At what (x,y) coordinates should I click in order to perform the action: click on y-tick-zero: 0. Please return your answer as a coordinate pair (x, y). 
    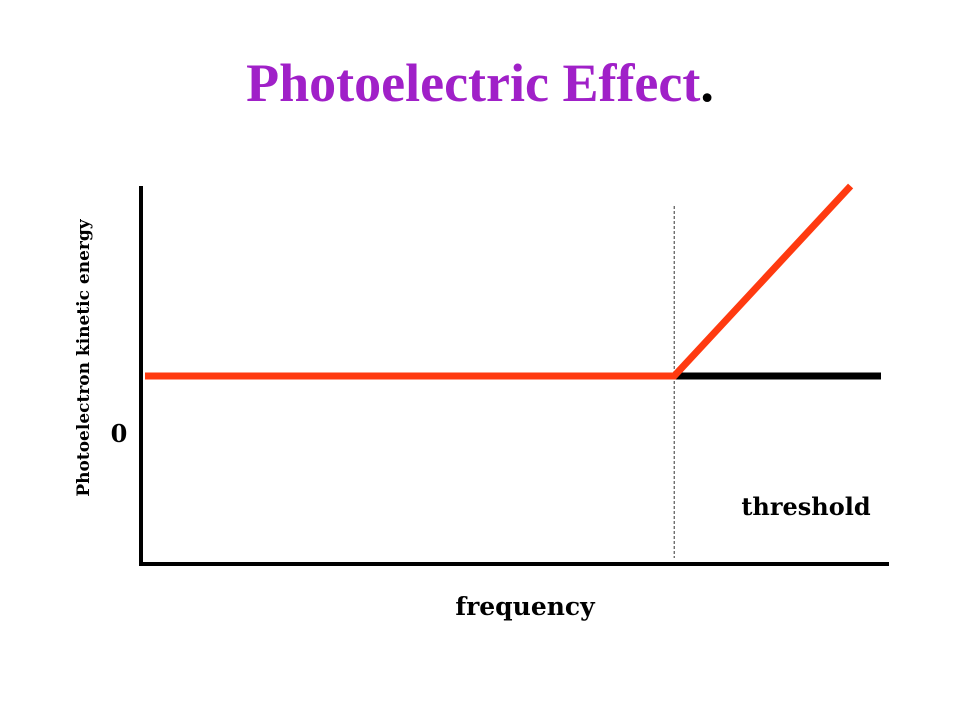
    Looking at the image, I should click on (119, 433).